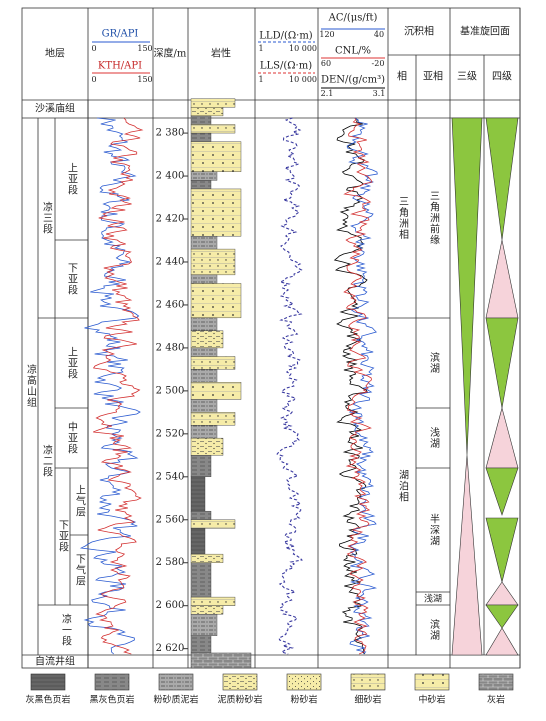  Describe the element at coordinates (170, 133) in the screenshot. I see `depth-label: 2 380` at that location.